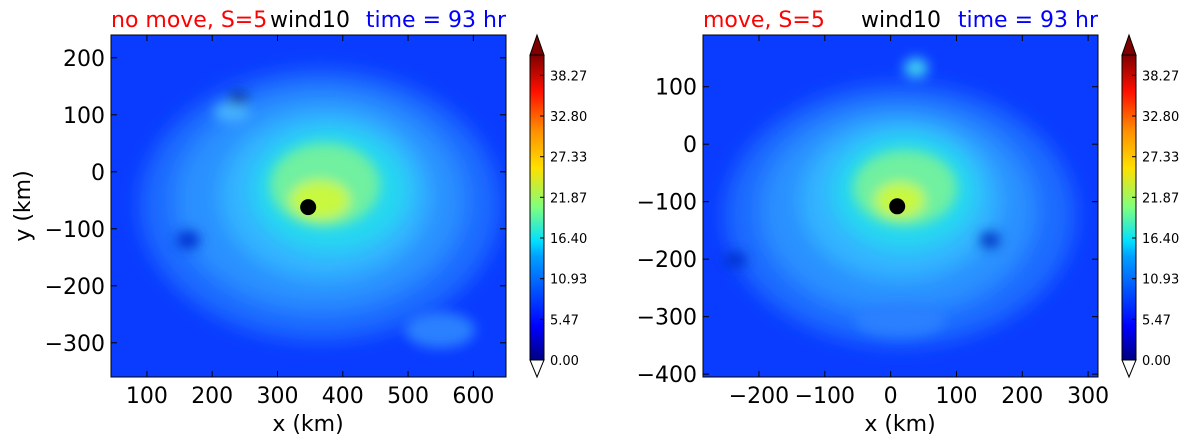  What do you see at coordinates (759, 396) in the screenshot?
I see `x-tick-label: −200` at bounding box center [759, 396].